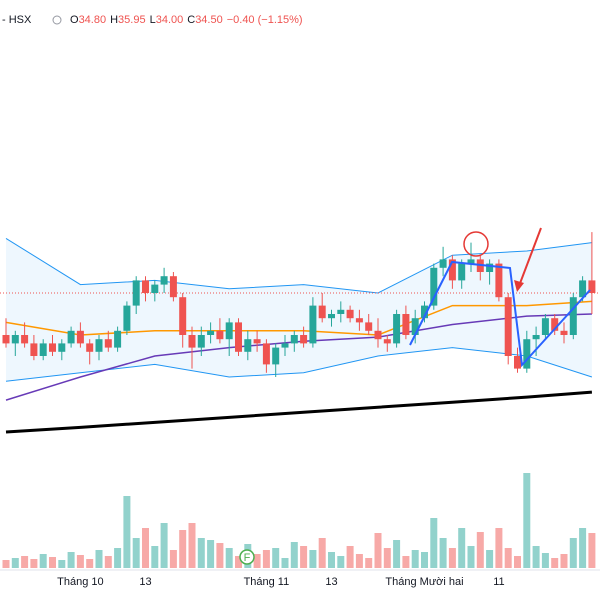  What do you see at coordinates (170, 20) in the screenshot?
I see `ohlc-value: 34.00` at bounding box center [170, 20].